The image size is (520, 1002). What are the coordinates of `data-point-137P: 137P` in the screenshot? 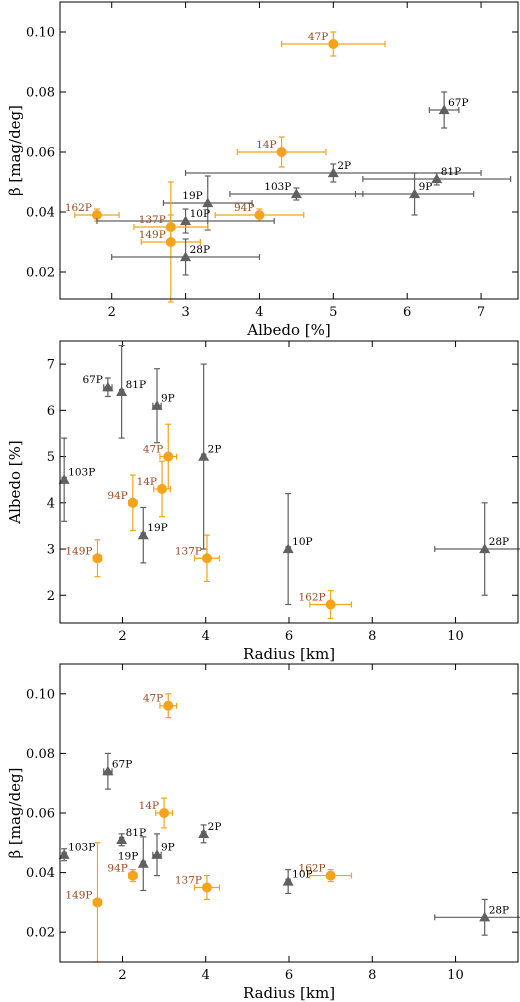 It's located at (198, 888).